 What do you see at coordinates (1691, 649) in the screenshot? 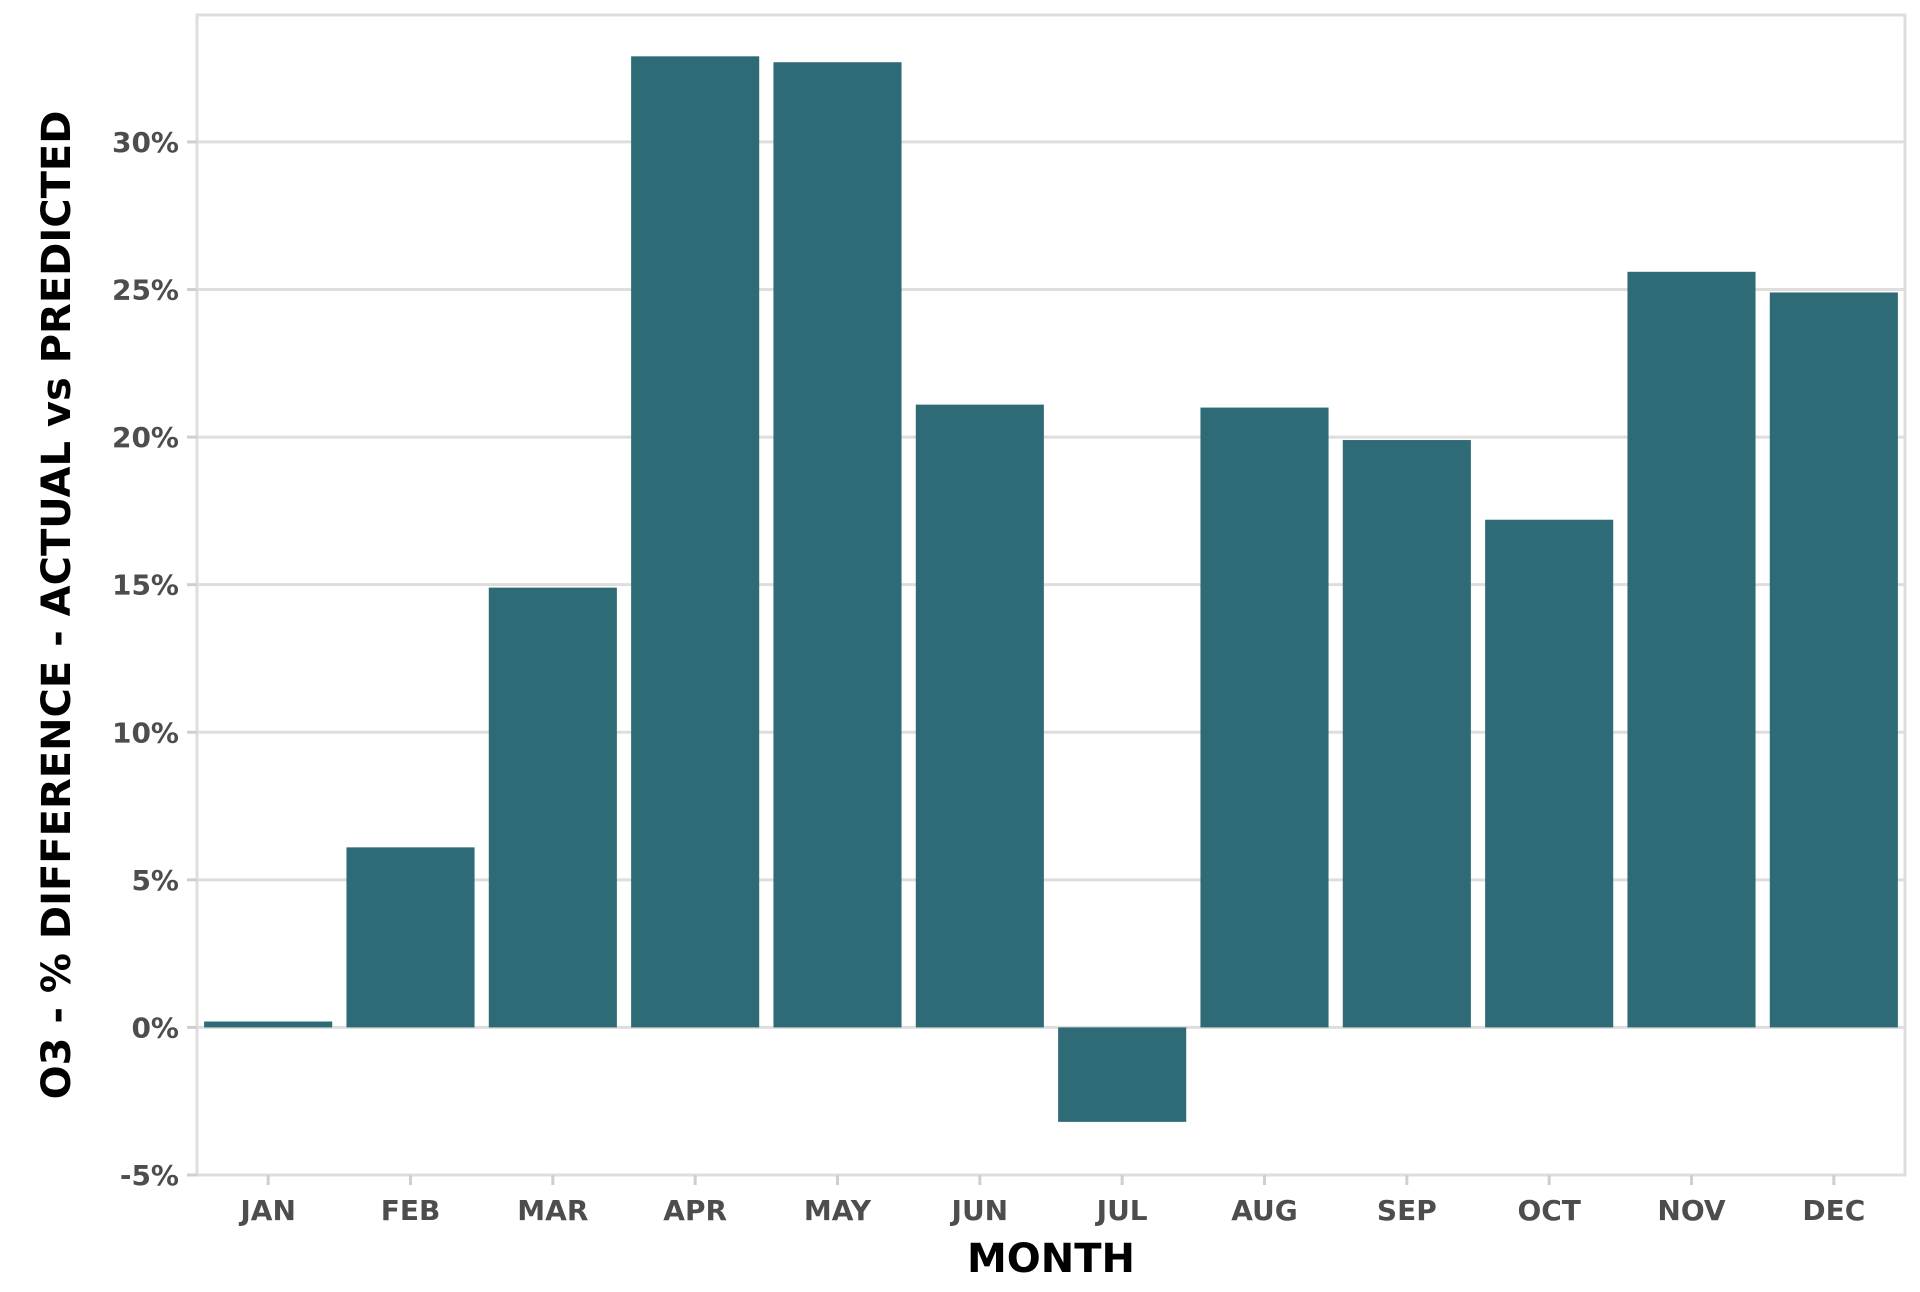
I see `bar-nov` at bounding box center [1691, 649].